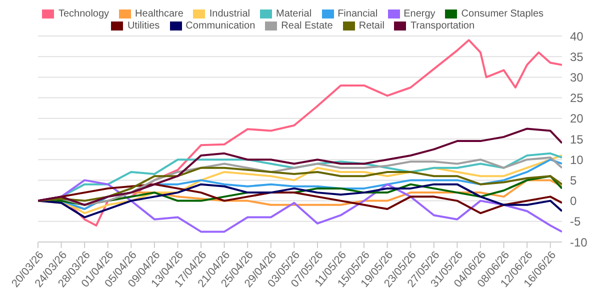 The width and height of the screenshot is (603, 302). Describe the element at coordinates (573, 180) in the screenshot. I see `y-tick-label: 5` at that location.